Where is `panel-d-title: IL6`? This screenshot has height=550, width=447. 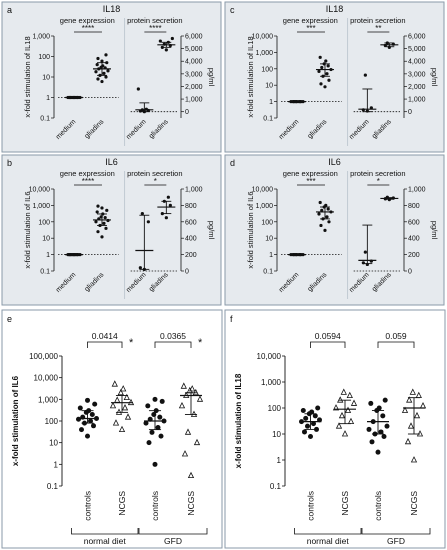 panel-d-title: IL6 is located at coordinates (334, 162).